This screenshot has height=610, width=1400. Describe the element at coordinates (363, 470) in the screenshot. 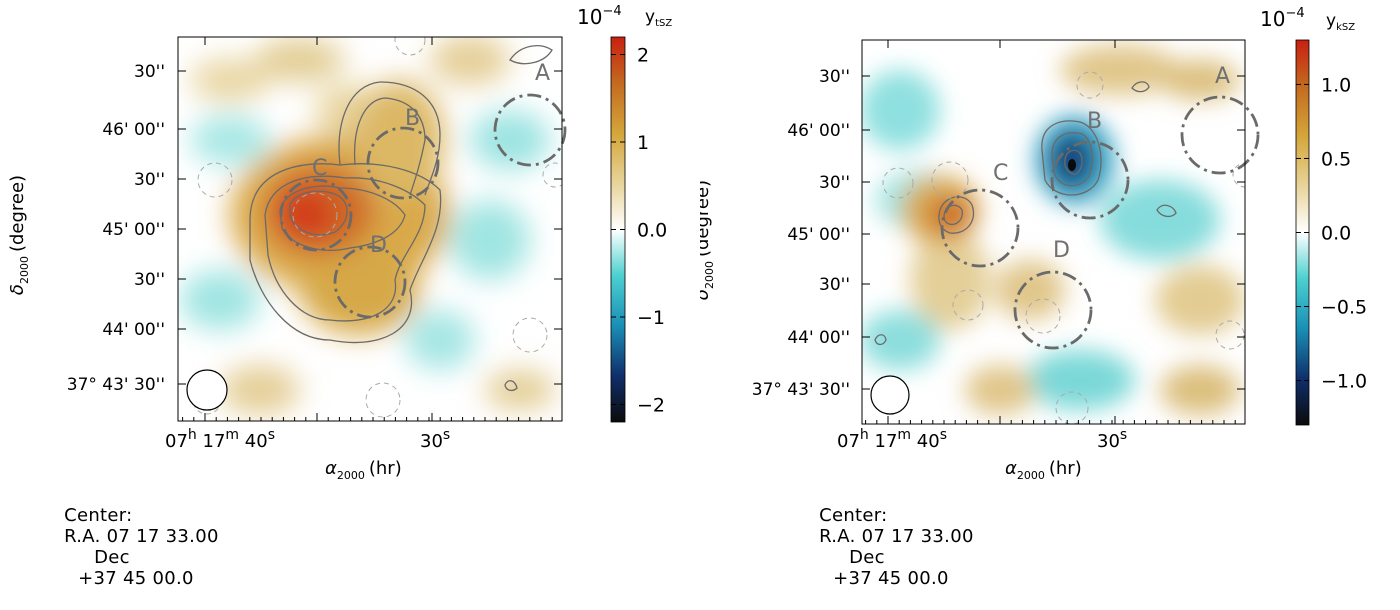

I see `tsz-x-axis-label: α2000 (hr)` at that location.